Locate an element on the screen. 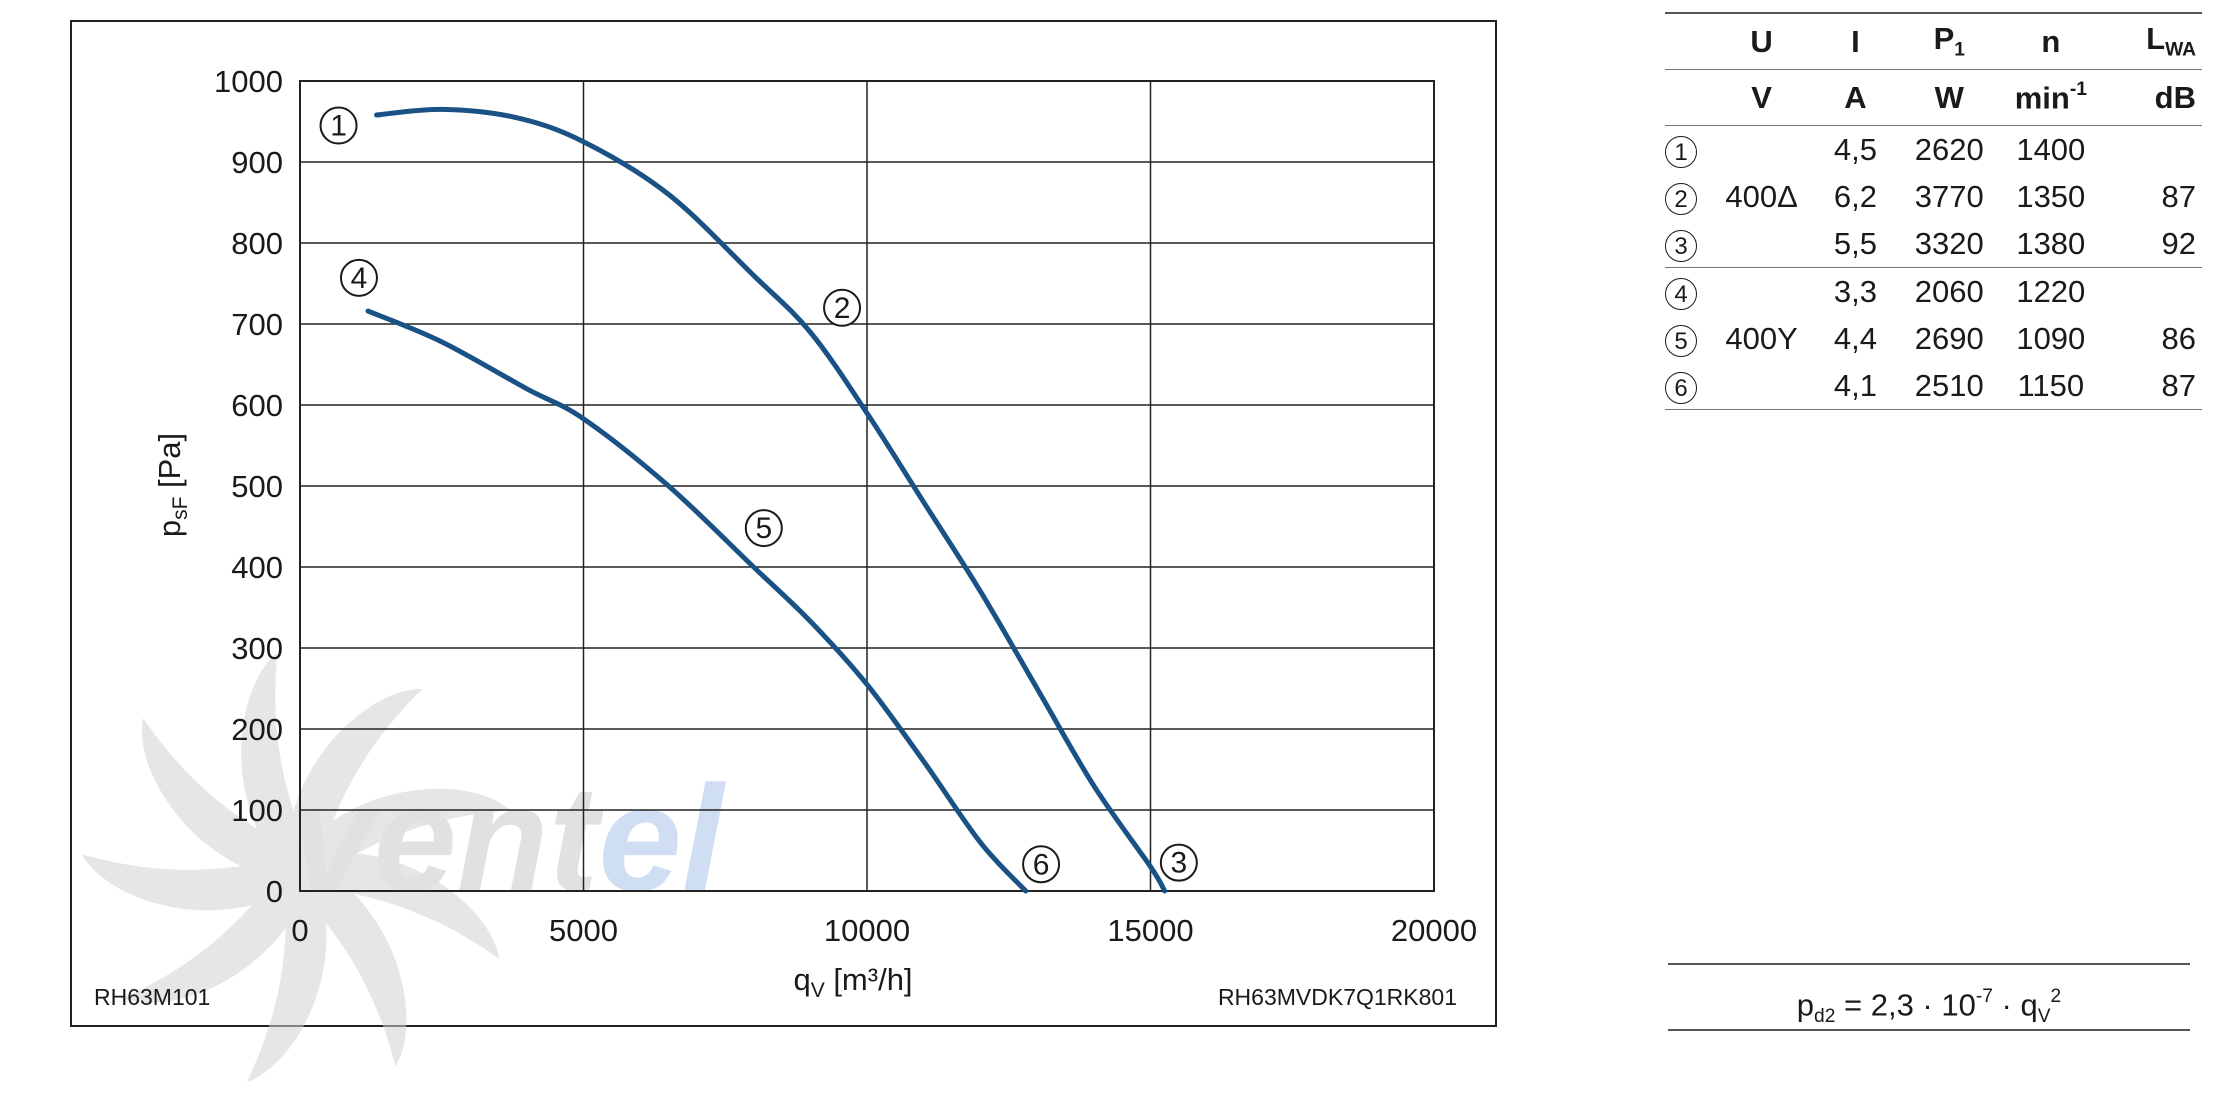 This screenshot has width=2223, height=1096. row-number-cell: 1 is located at coordinates (1689, 150).